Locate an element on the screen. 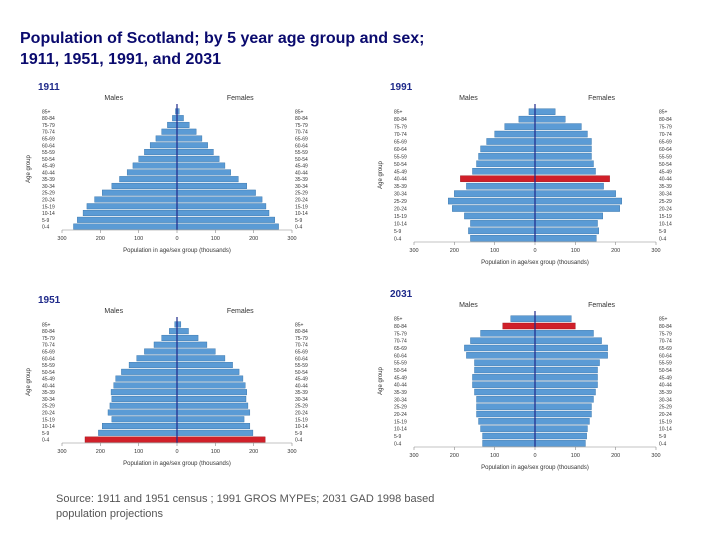  tick-label-right: 20-24 is located at coordinates (301, 414).